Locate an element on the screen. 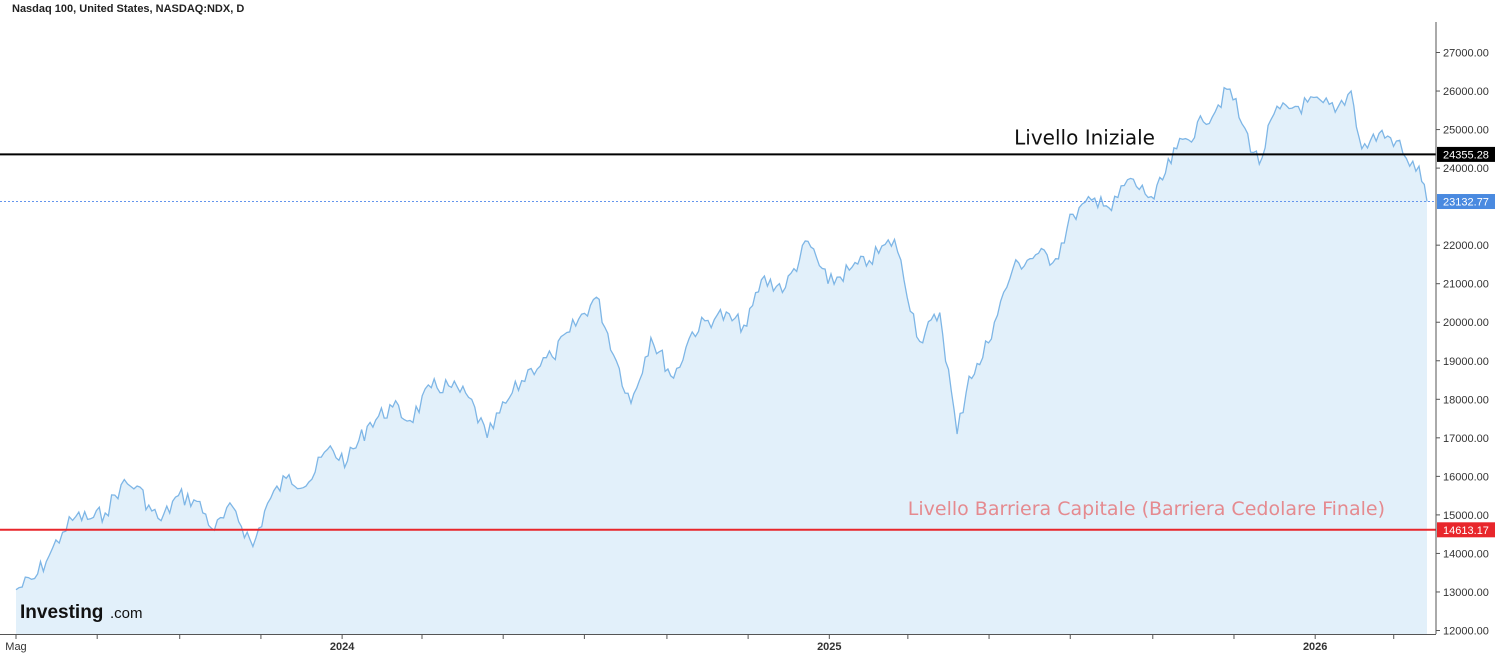 This screenshot has width=1500, height=658. y-tick-label: 14000.00 is located at coordinates (1466, 554).